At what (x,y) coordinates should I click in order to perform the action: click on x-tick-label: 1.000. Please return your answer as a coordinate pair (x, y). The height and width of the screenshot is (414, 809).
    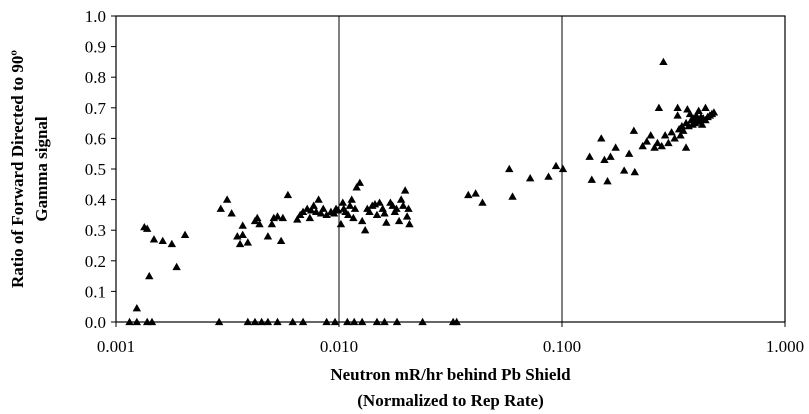
    Looking at the image, I should click on (785, 346).